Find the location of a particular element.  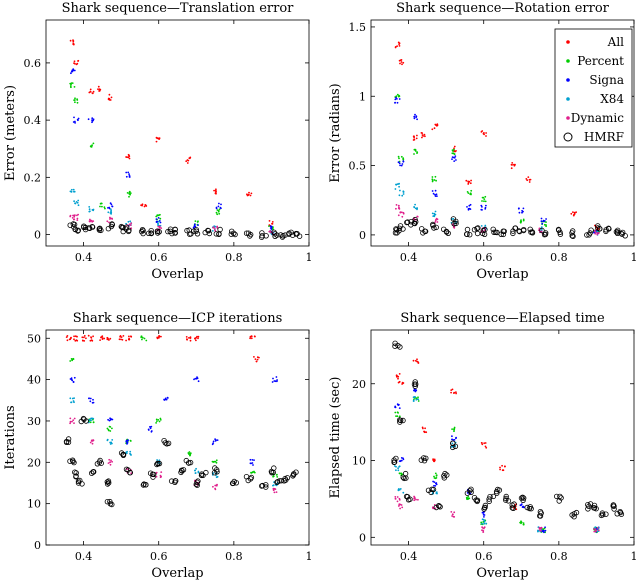

y-tick-label: 40 is located at coordinates (34, 380).